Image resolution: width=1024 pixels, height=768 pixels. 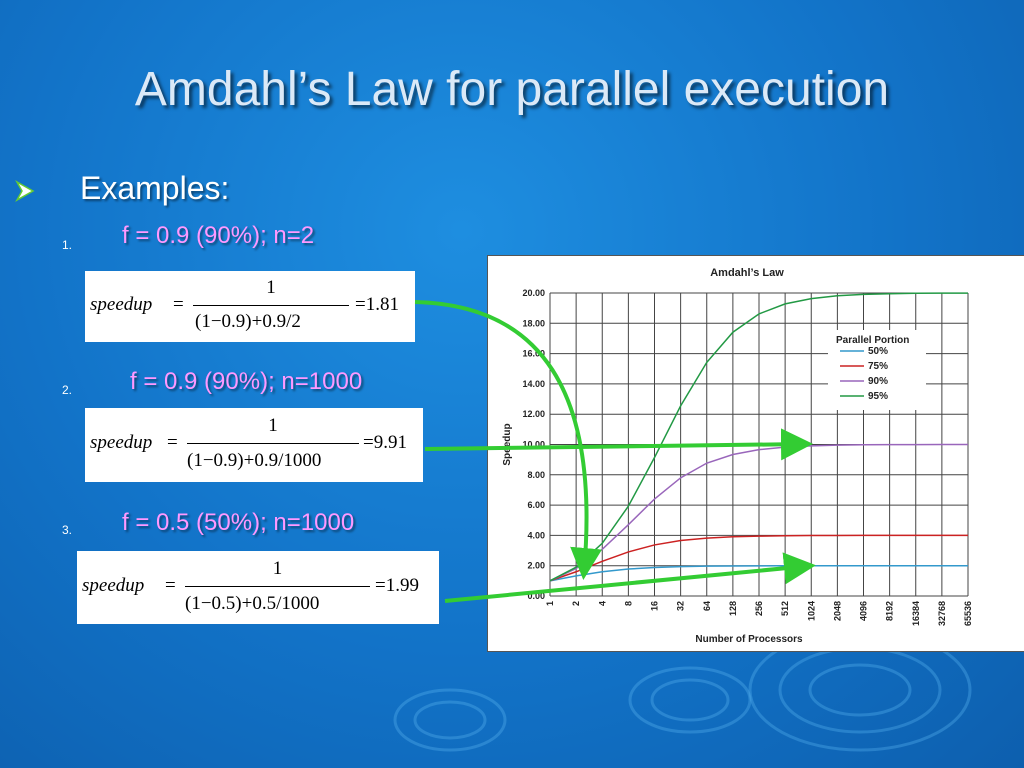 I want to click on legend-entry: 95%, so click(x=878, y=396).